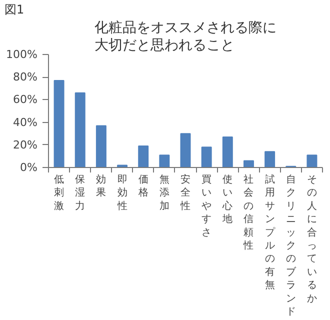  What do you see at coordinates (14, 9) in the screenshot?
I see `caption: 図1` at bounding box center [14, 9].